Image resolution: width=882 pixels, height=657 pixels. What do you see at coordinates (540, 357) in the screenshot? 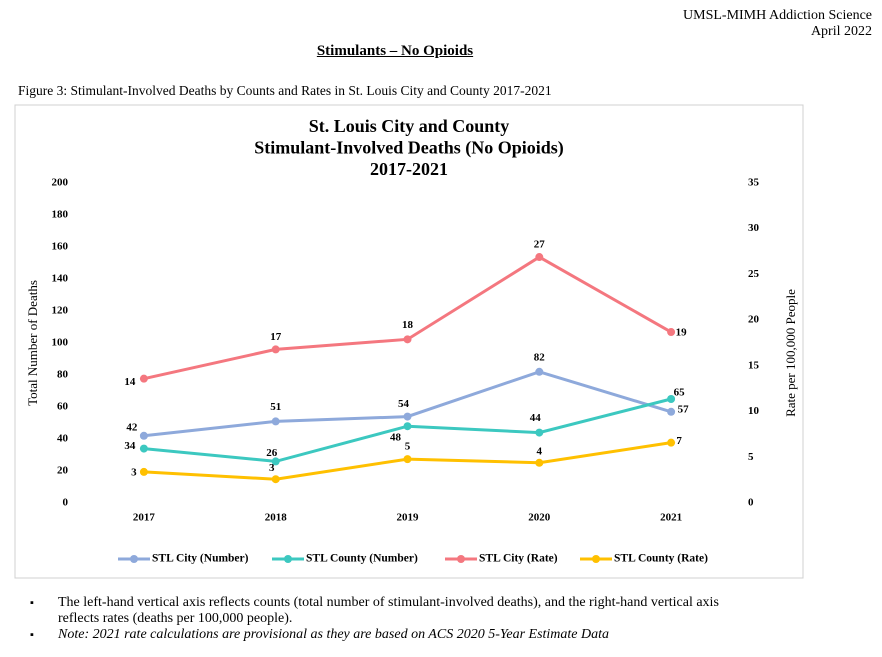
I see `data-label: 82` at bounding box center [540, 357].